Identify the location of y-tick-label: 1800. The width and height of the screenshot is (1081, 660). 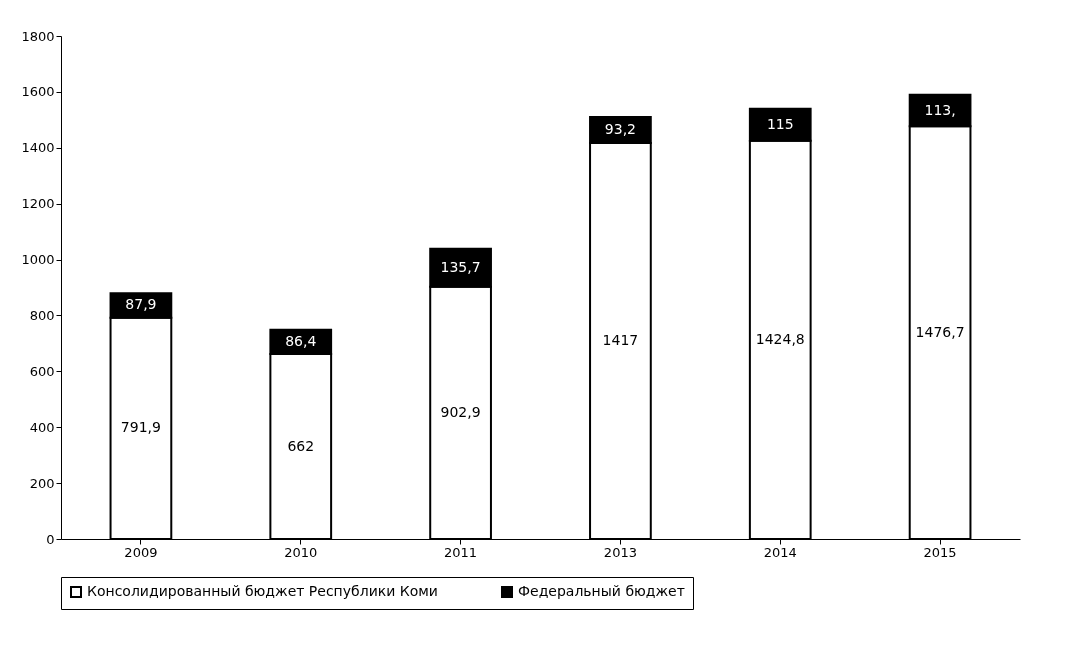
(38, 36).